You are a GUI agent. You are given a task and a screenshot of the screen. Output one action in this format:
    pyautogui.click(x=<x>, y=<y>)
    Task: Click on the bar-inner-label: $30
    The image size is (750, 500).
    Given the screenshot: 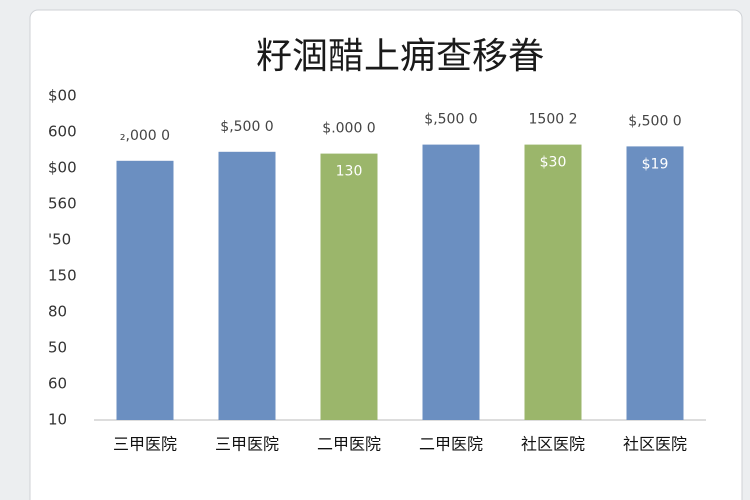 What is the action you would take?
    pyautogui.click(x=553, y=163)
    